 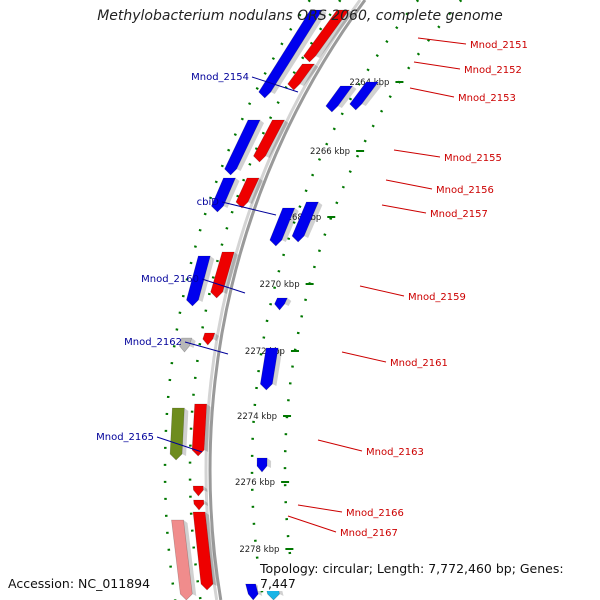 What do you see at coordinates (259, 550) in the screenshot?
I see `scale-label-7: 2278 kbp` at bounding box center [259, 550].